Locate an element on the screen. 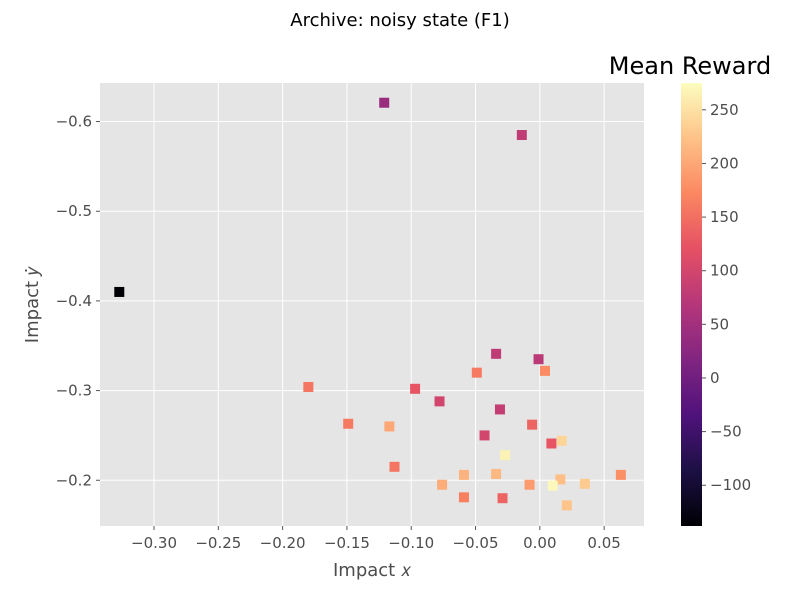 This screenshot has height=600, width=800. y-tick-label: −0.2 is located at coordinates (74, 480).